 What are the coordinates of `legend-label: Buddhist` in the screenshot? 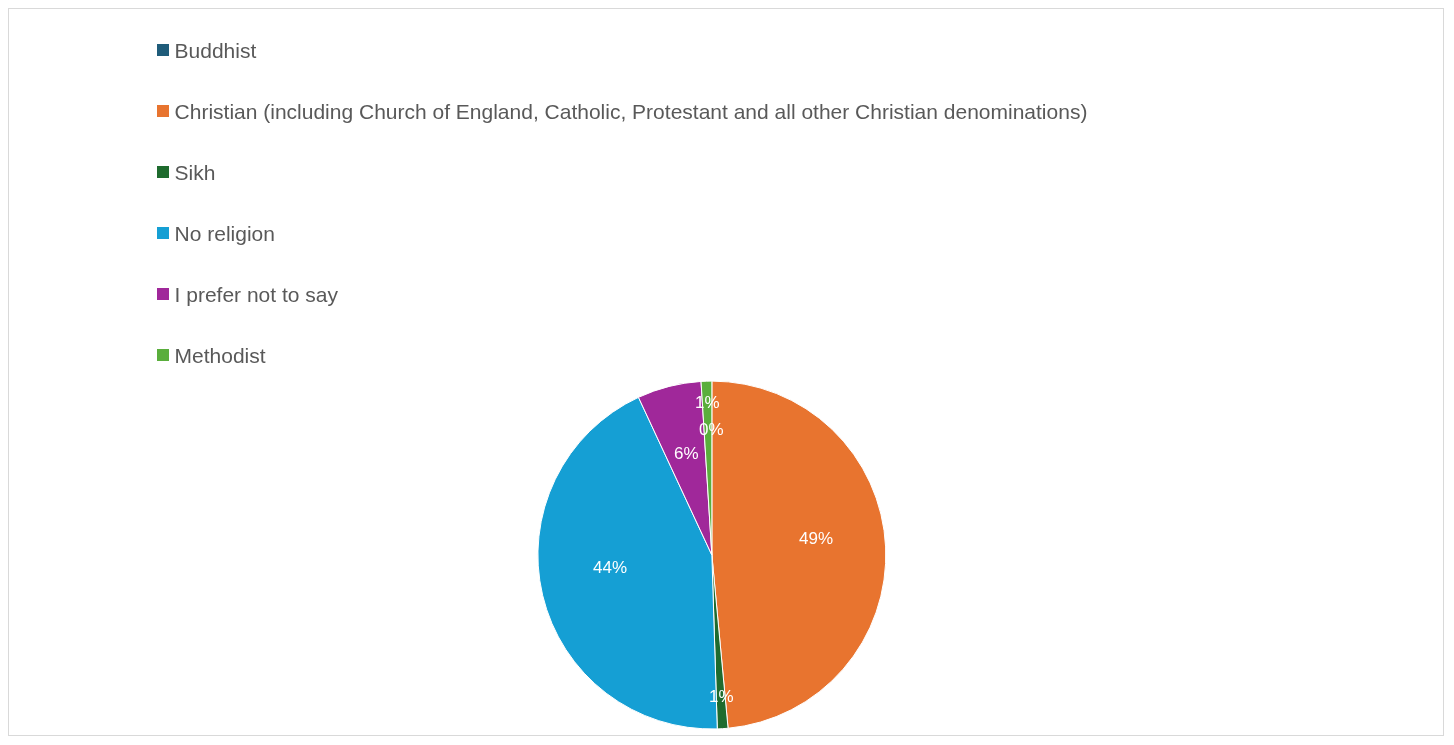 It's located at (215, 51).